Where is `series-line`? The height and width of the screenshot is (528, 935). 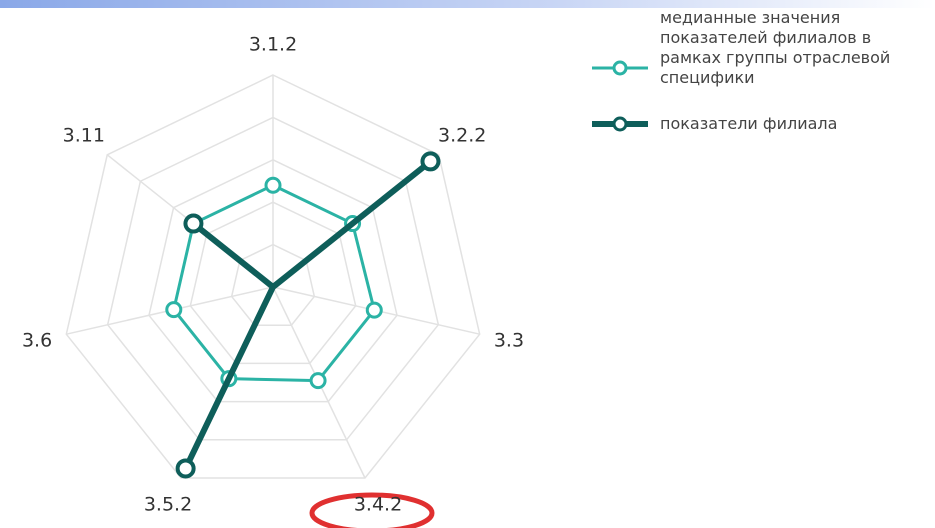
series-line is located at coordinates (274, 283).